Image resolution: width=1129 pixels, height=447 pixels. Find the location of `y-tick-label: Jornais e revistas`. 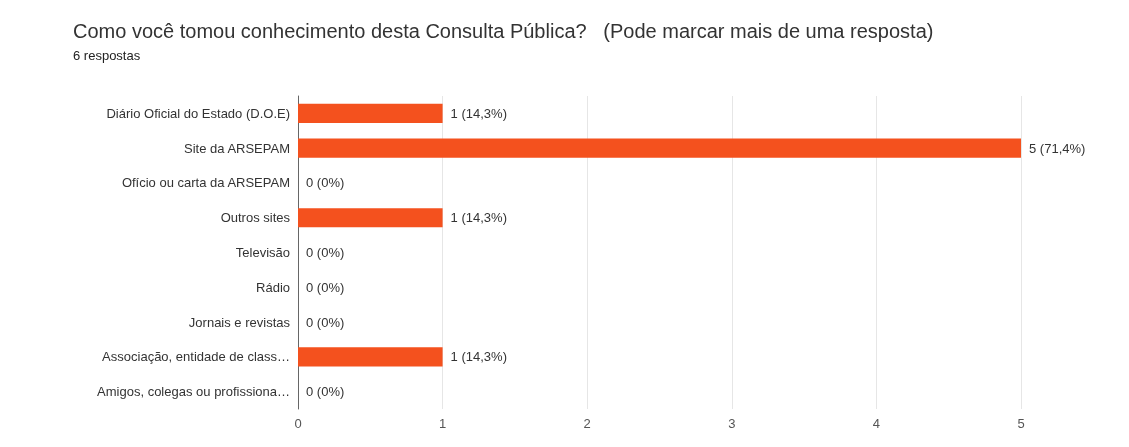

y-tick-label: Jornais e revistas is located at coordinates (239, 322).